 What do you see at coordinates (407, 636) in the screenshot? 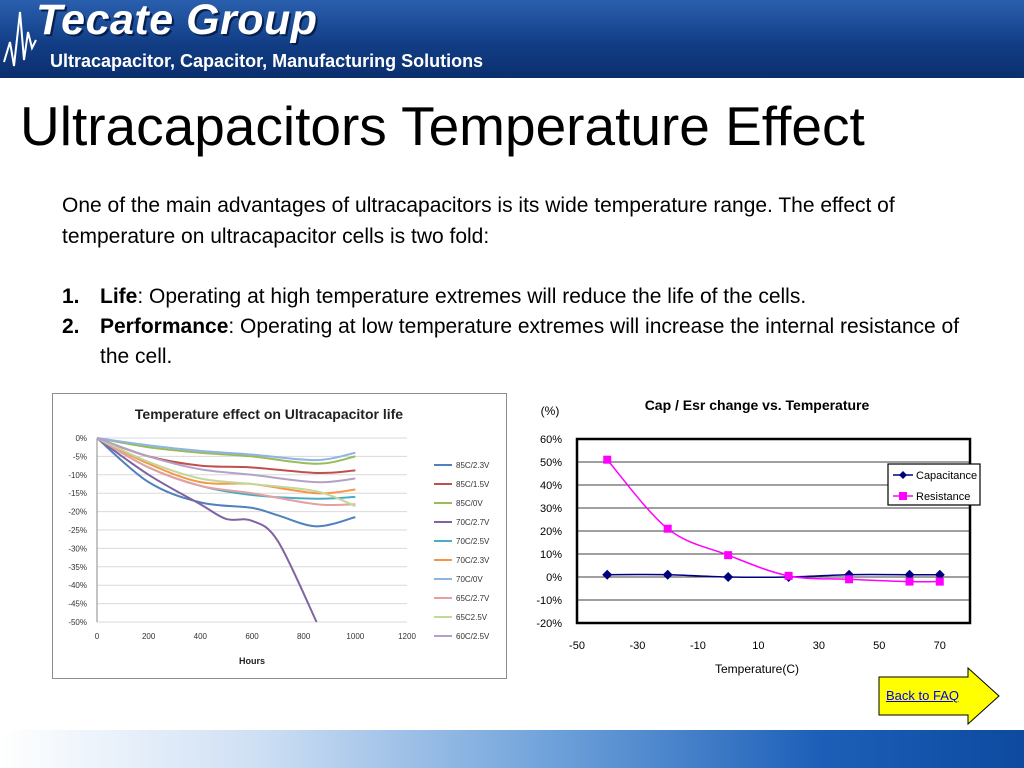
I see `x-tick-label: 1200` at bounding box center [407, 636].